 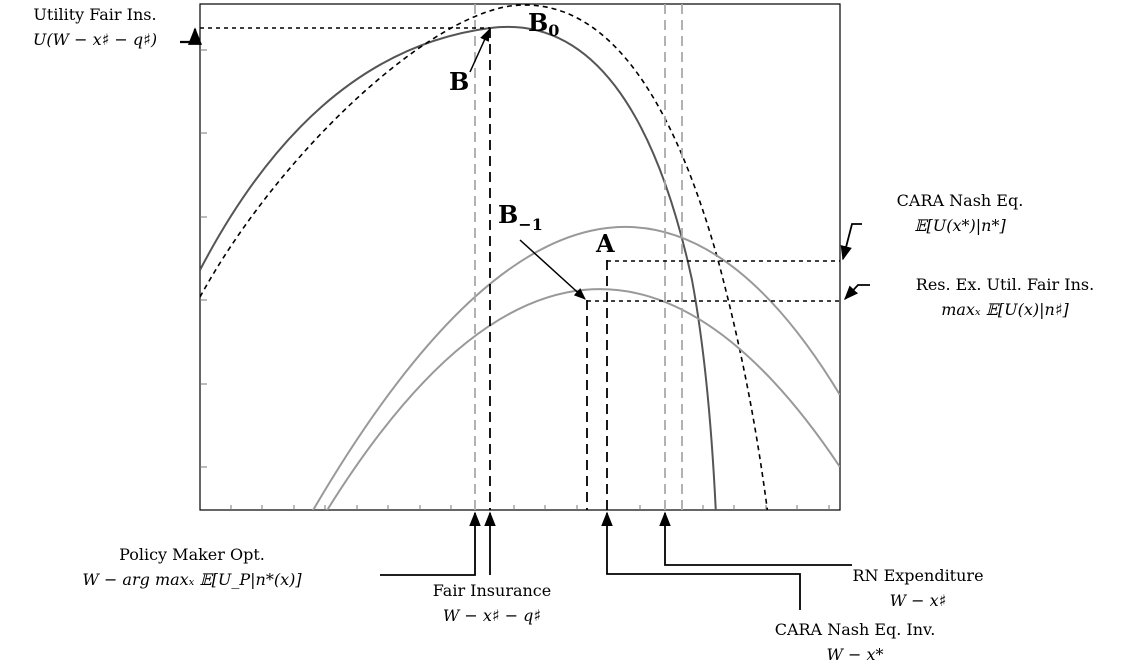 What do you see at coordinates (94, 14) in the screenshot?
I see `svg-text: Utility Fair Ins.` at bounding box center [94, 14].